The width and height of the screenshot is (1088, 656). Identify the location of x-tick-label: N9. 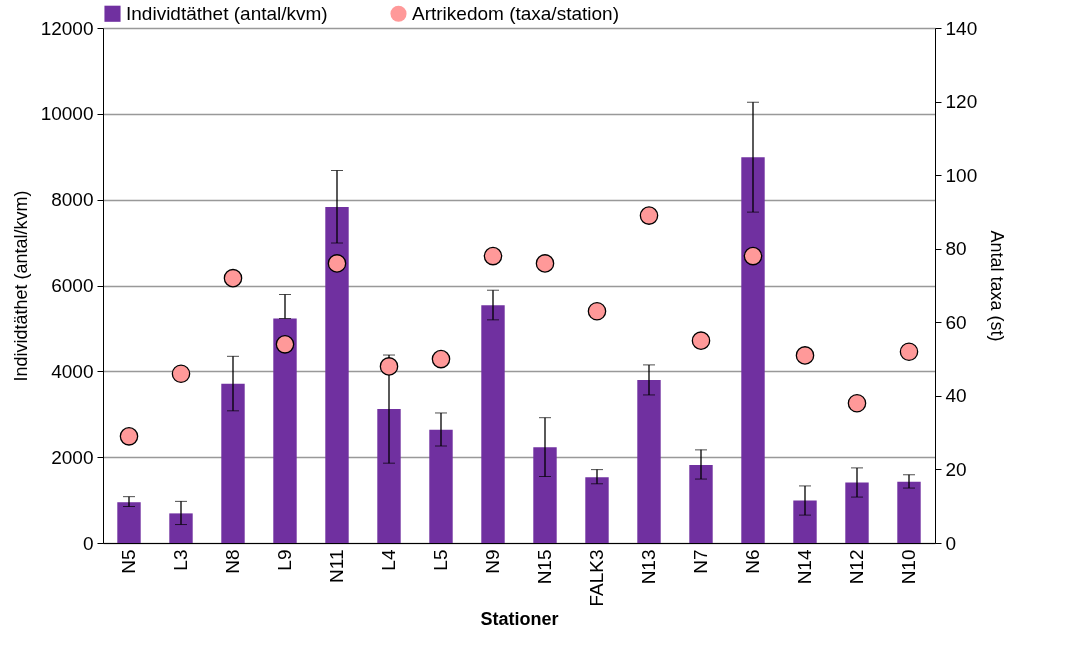
(492, 561).